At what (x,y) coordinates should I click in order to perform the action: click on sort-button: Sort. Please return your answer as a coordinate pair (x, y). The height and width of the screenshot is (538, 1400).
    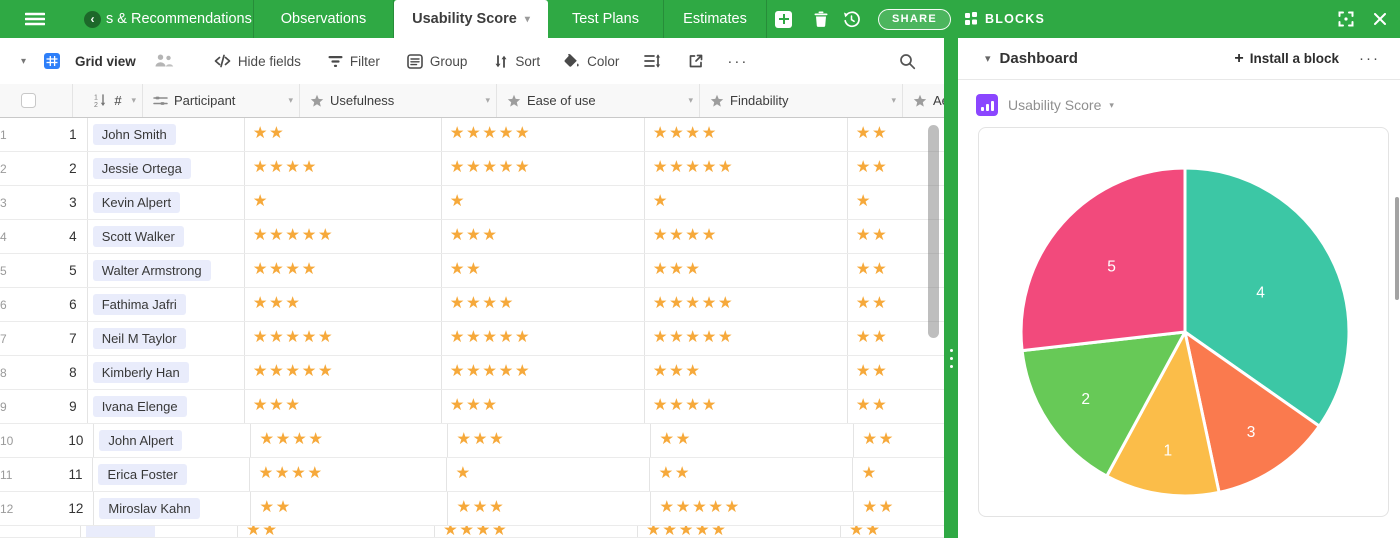
    Looking at the image, I should click on (517, 61).